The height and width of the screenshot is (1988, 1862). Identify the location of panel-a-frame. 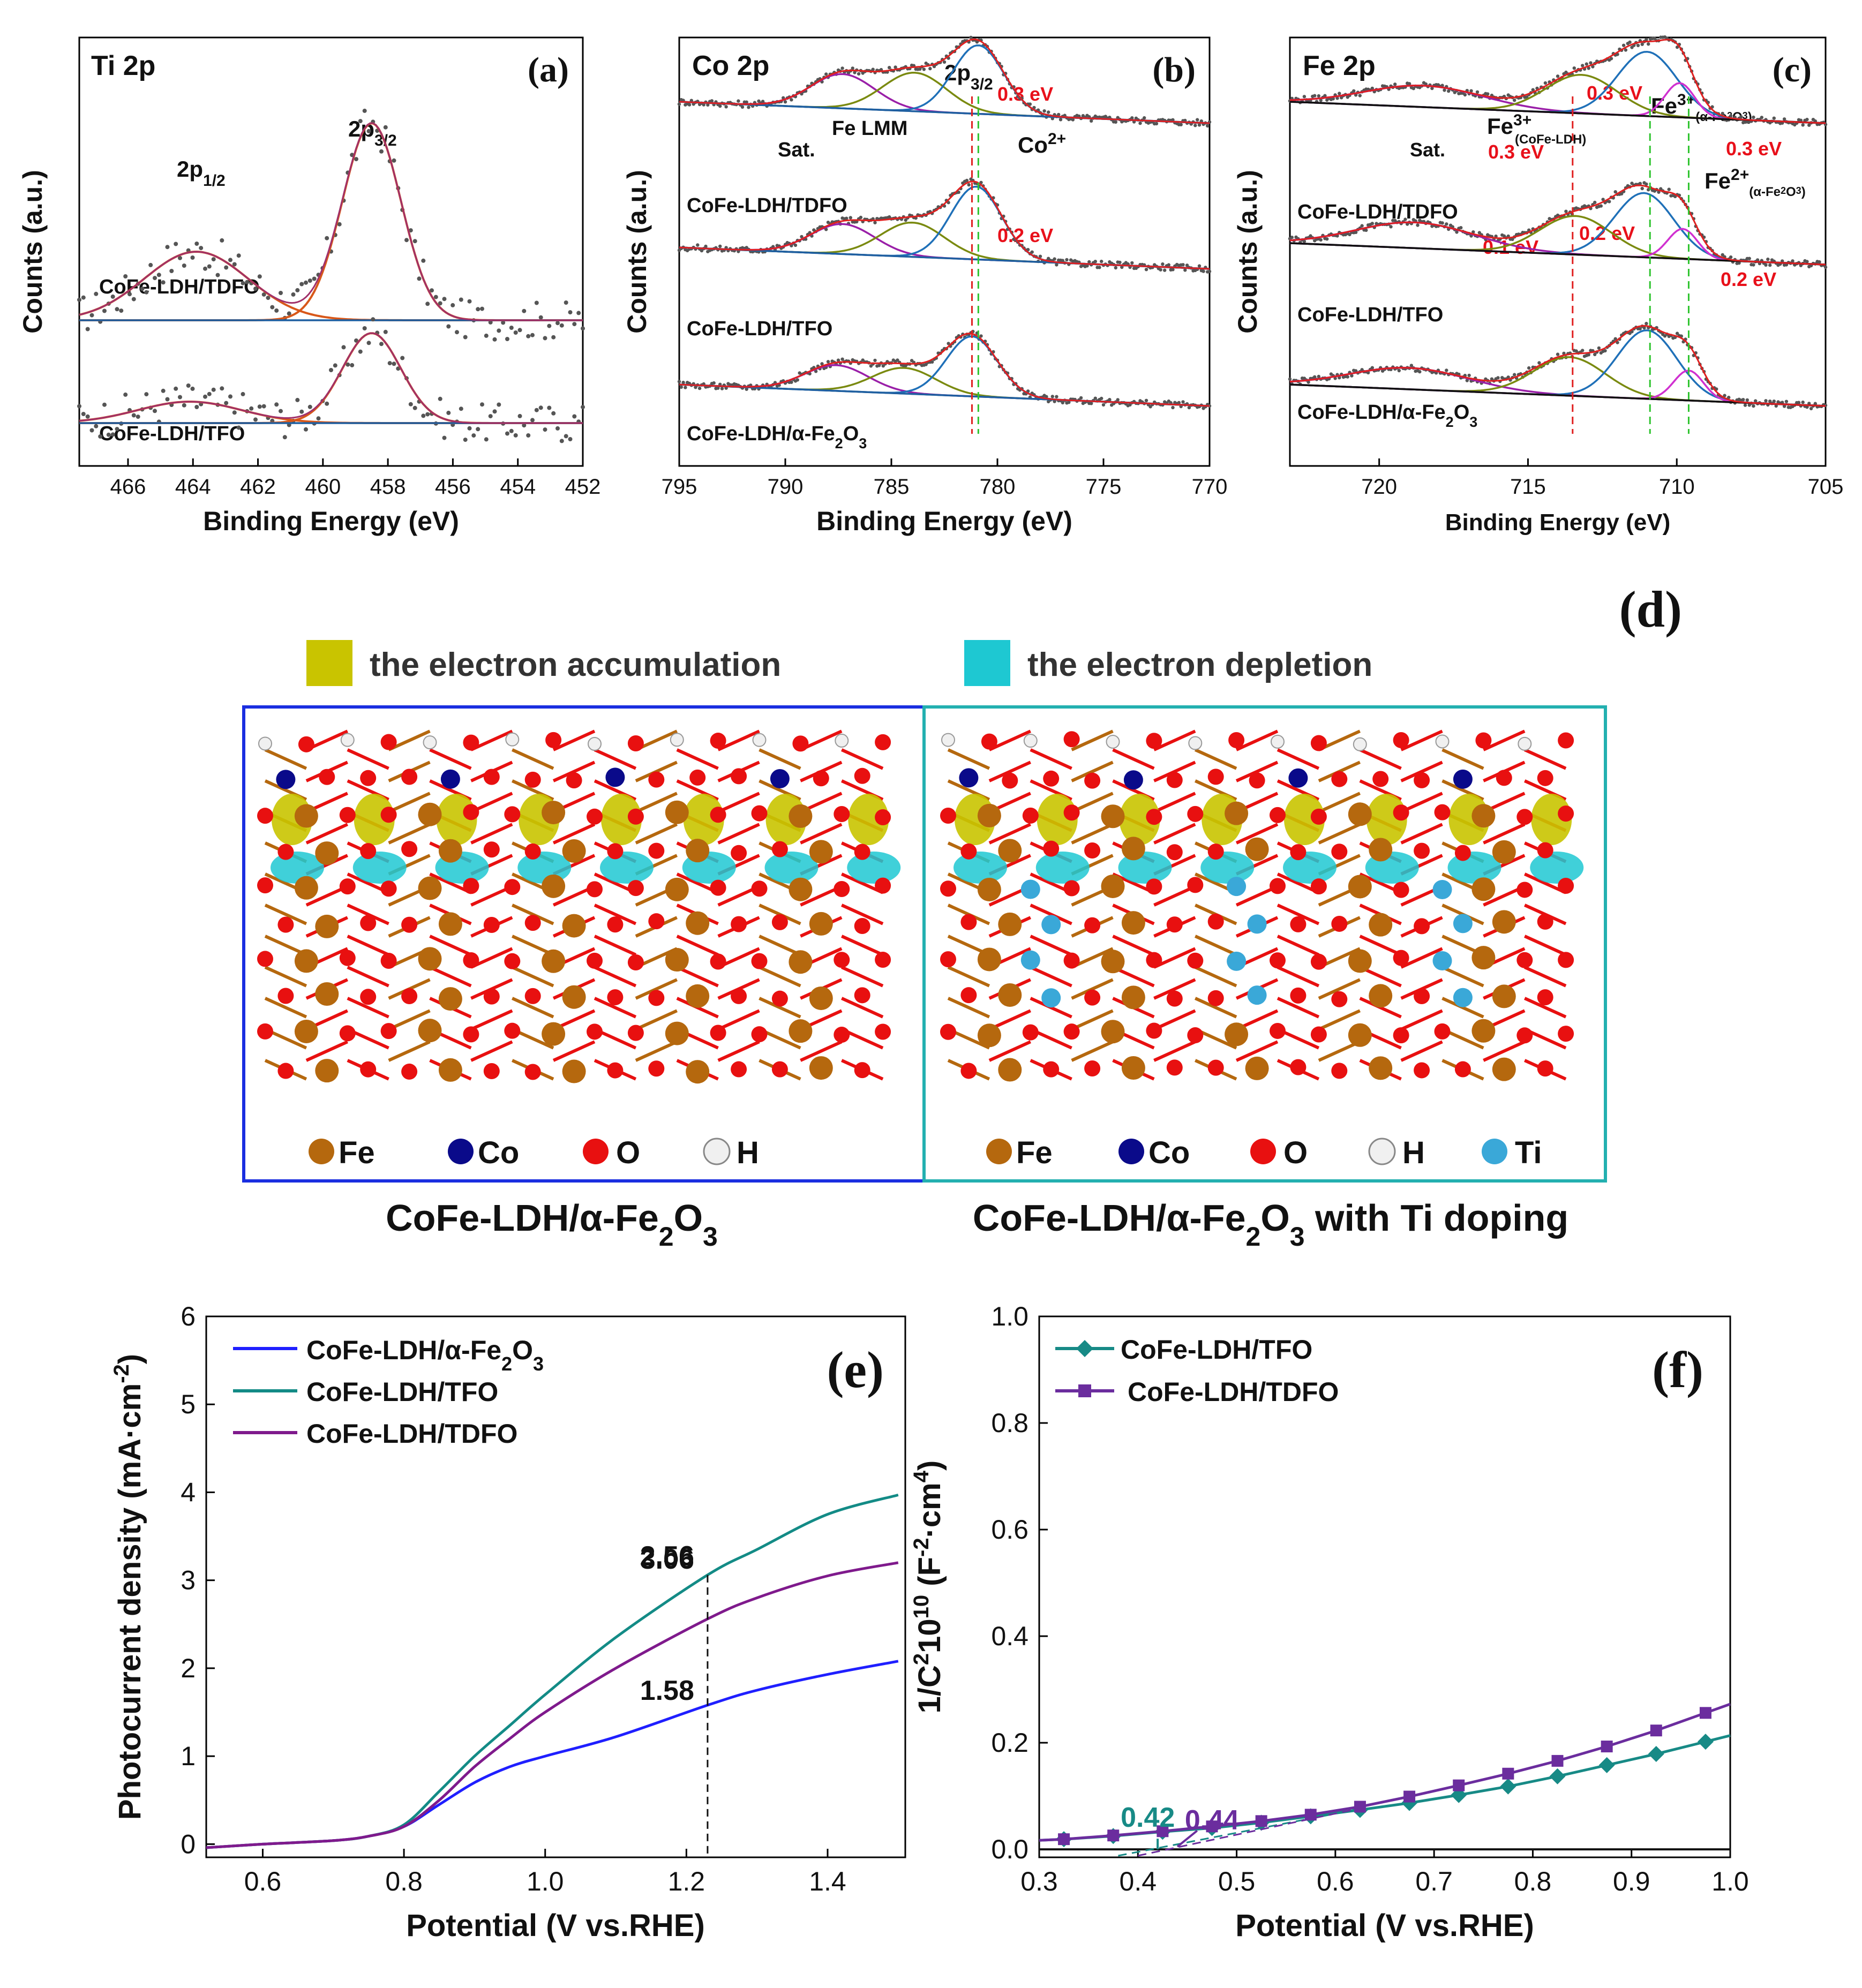
(331, 251).